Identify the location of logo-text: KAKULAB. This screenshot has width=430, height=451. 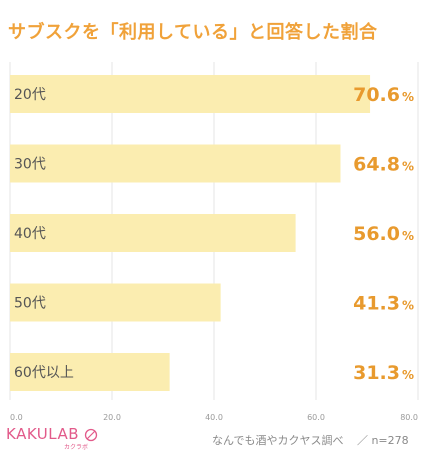
(42, 434).